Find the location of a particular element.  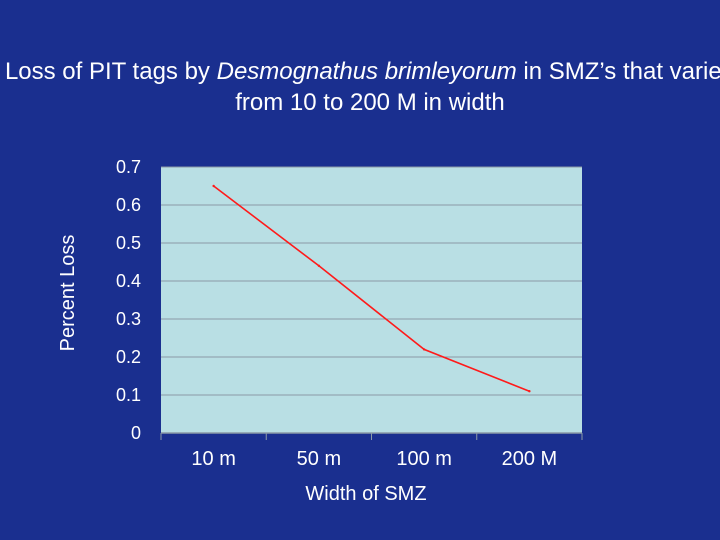

x-tick-label: 200 M is located at coordinates (530, 459).